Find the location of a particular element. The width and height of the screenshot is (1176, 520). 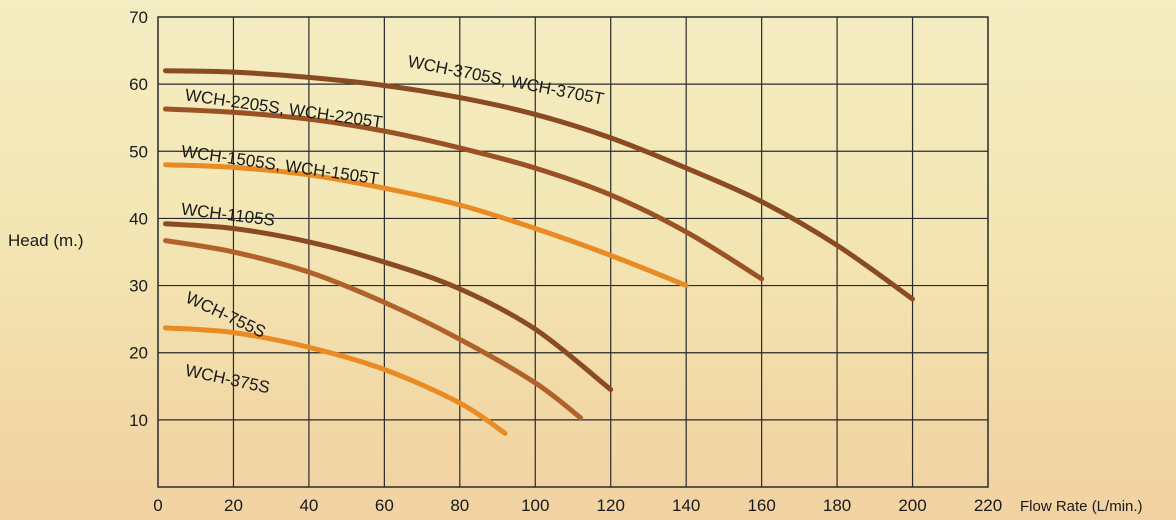

y-tick-label: 10 is located at coordinates (138, 420).